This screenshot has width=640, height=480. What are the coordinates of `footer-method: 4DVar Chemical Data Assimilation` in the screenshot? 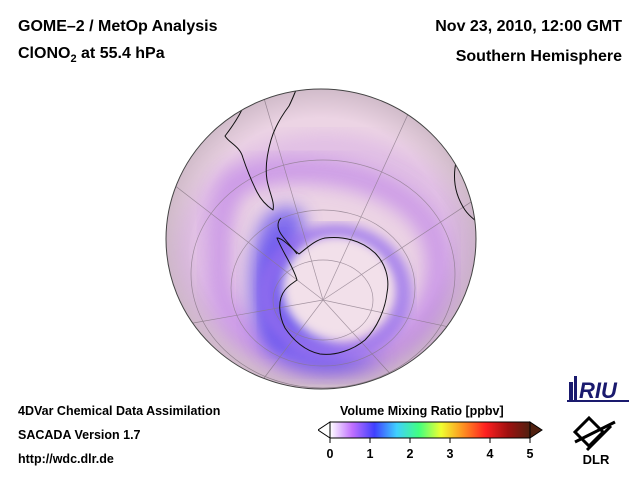 It's located at (119, 411).